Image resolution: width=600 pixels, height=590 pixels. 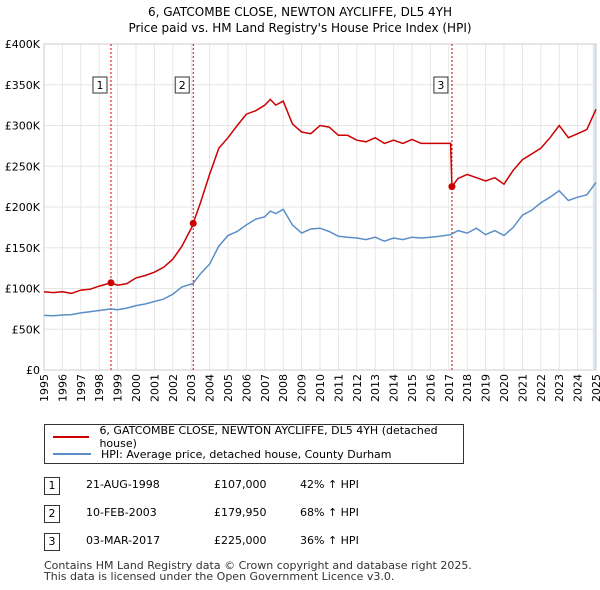 What do you see at coordinates (486, 388) in the screenshot?
I see `x-tick-label: 2019` at bounding box center [486, 388].